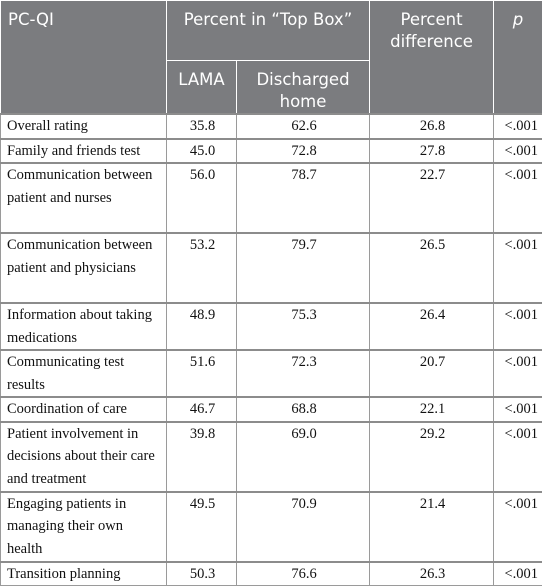 The image size is (542, 586). Describe the element at coordinates (202, 151) in the screenshot. I see `lama-value: 45.0` at that location.